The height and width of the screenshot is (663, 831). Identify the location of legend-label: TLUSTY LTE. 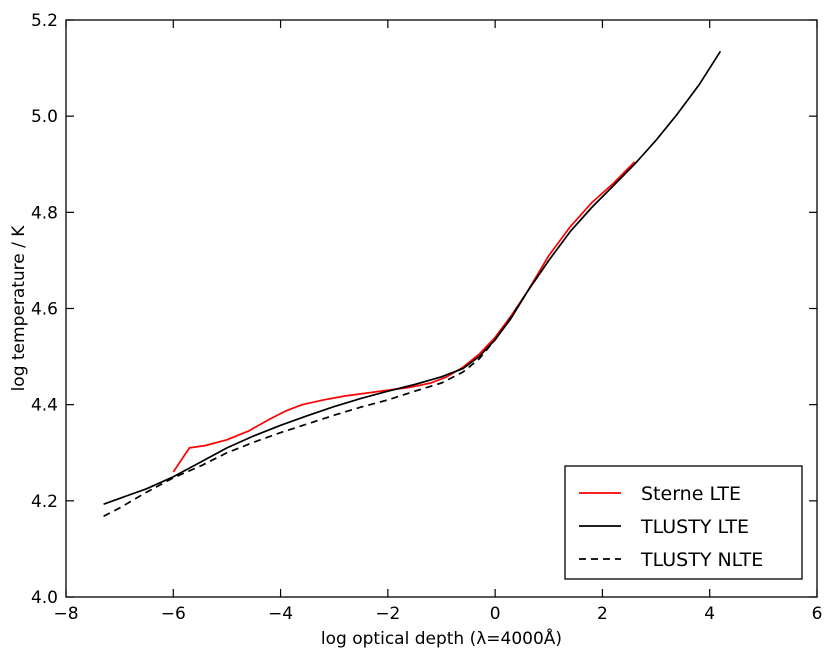
(694, 527).